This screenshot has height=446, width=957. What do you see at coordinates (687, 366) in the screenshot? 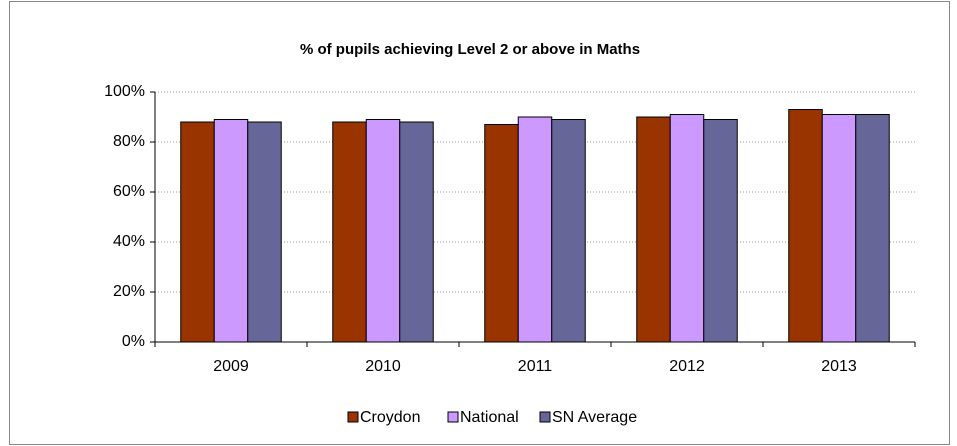
I see `x-tick-label: 2012` at bounding box center [687, 366].